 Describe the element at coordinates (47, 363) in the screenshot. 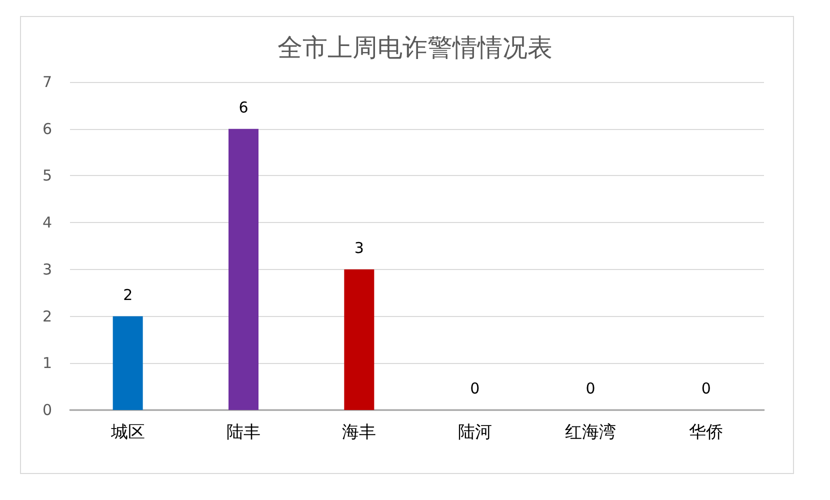

I see `y-tick-label: 1` at that location.